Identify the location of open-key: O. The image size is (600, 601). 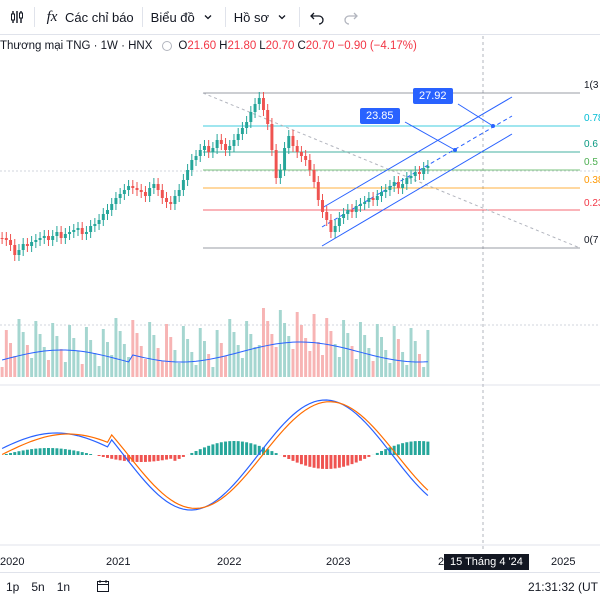
(182, 46).